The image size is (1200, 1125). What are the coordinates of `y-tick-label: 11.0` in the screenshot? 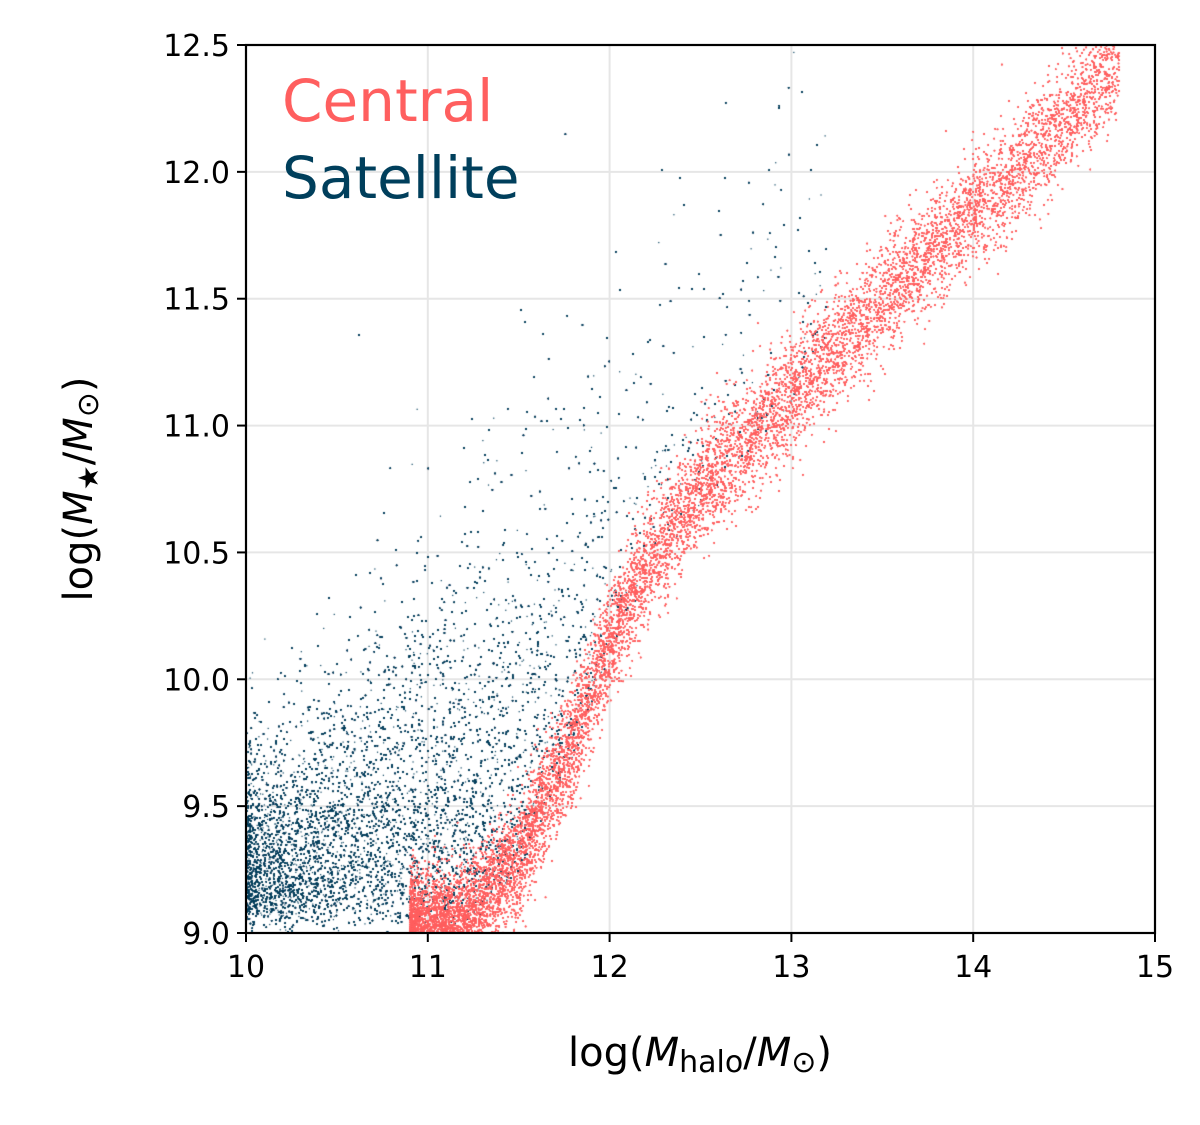 It's located at (196, 427).